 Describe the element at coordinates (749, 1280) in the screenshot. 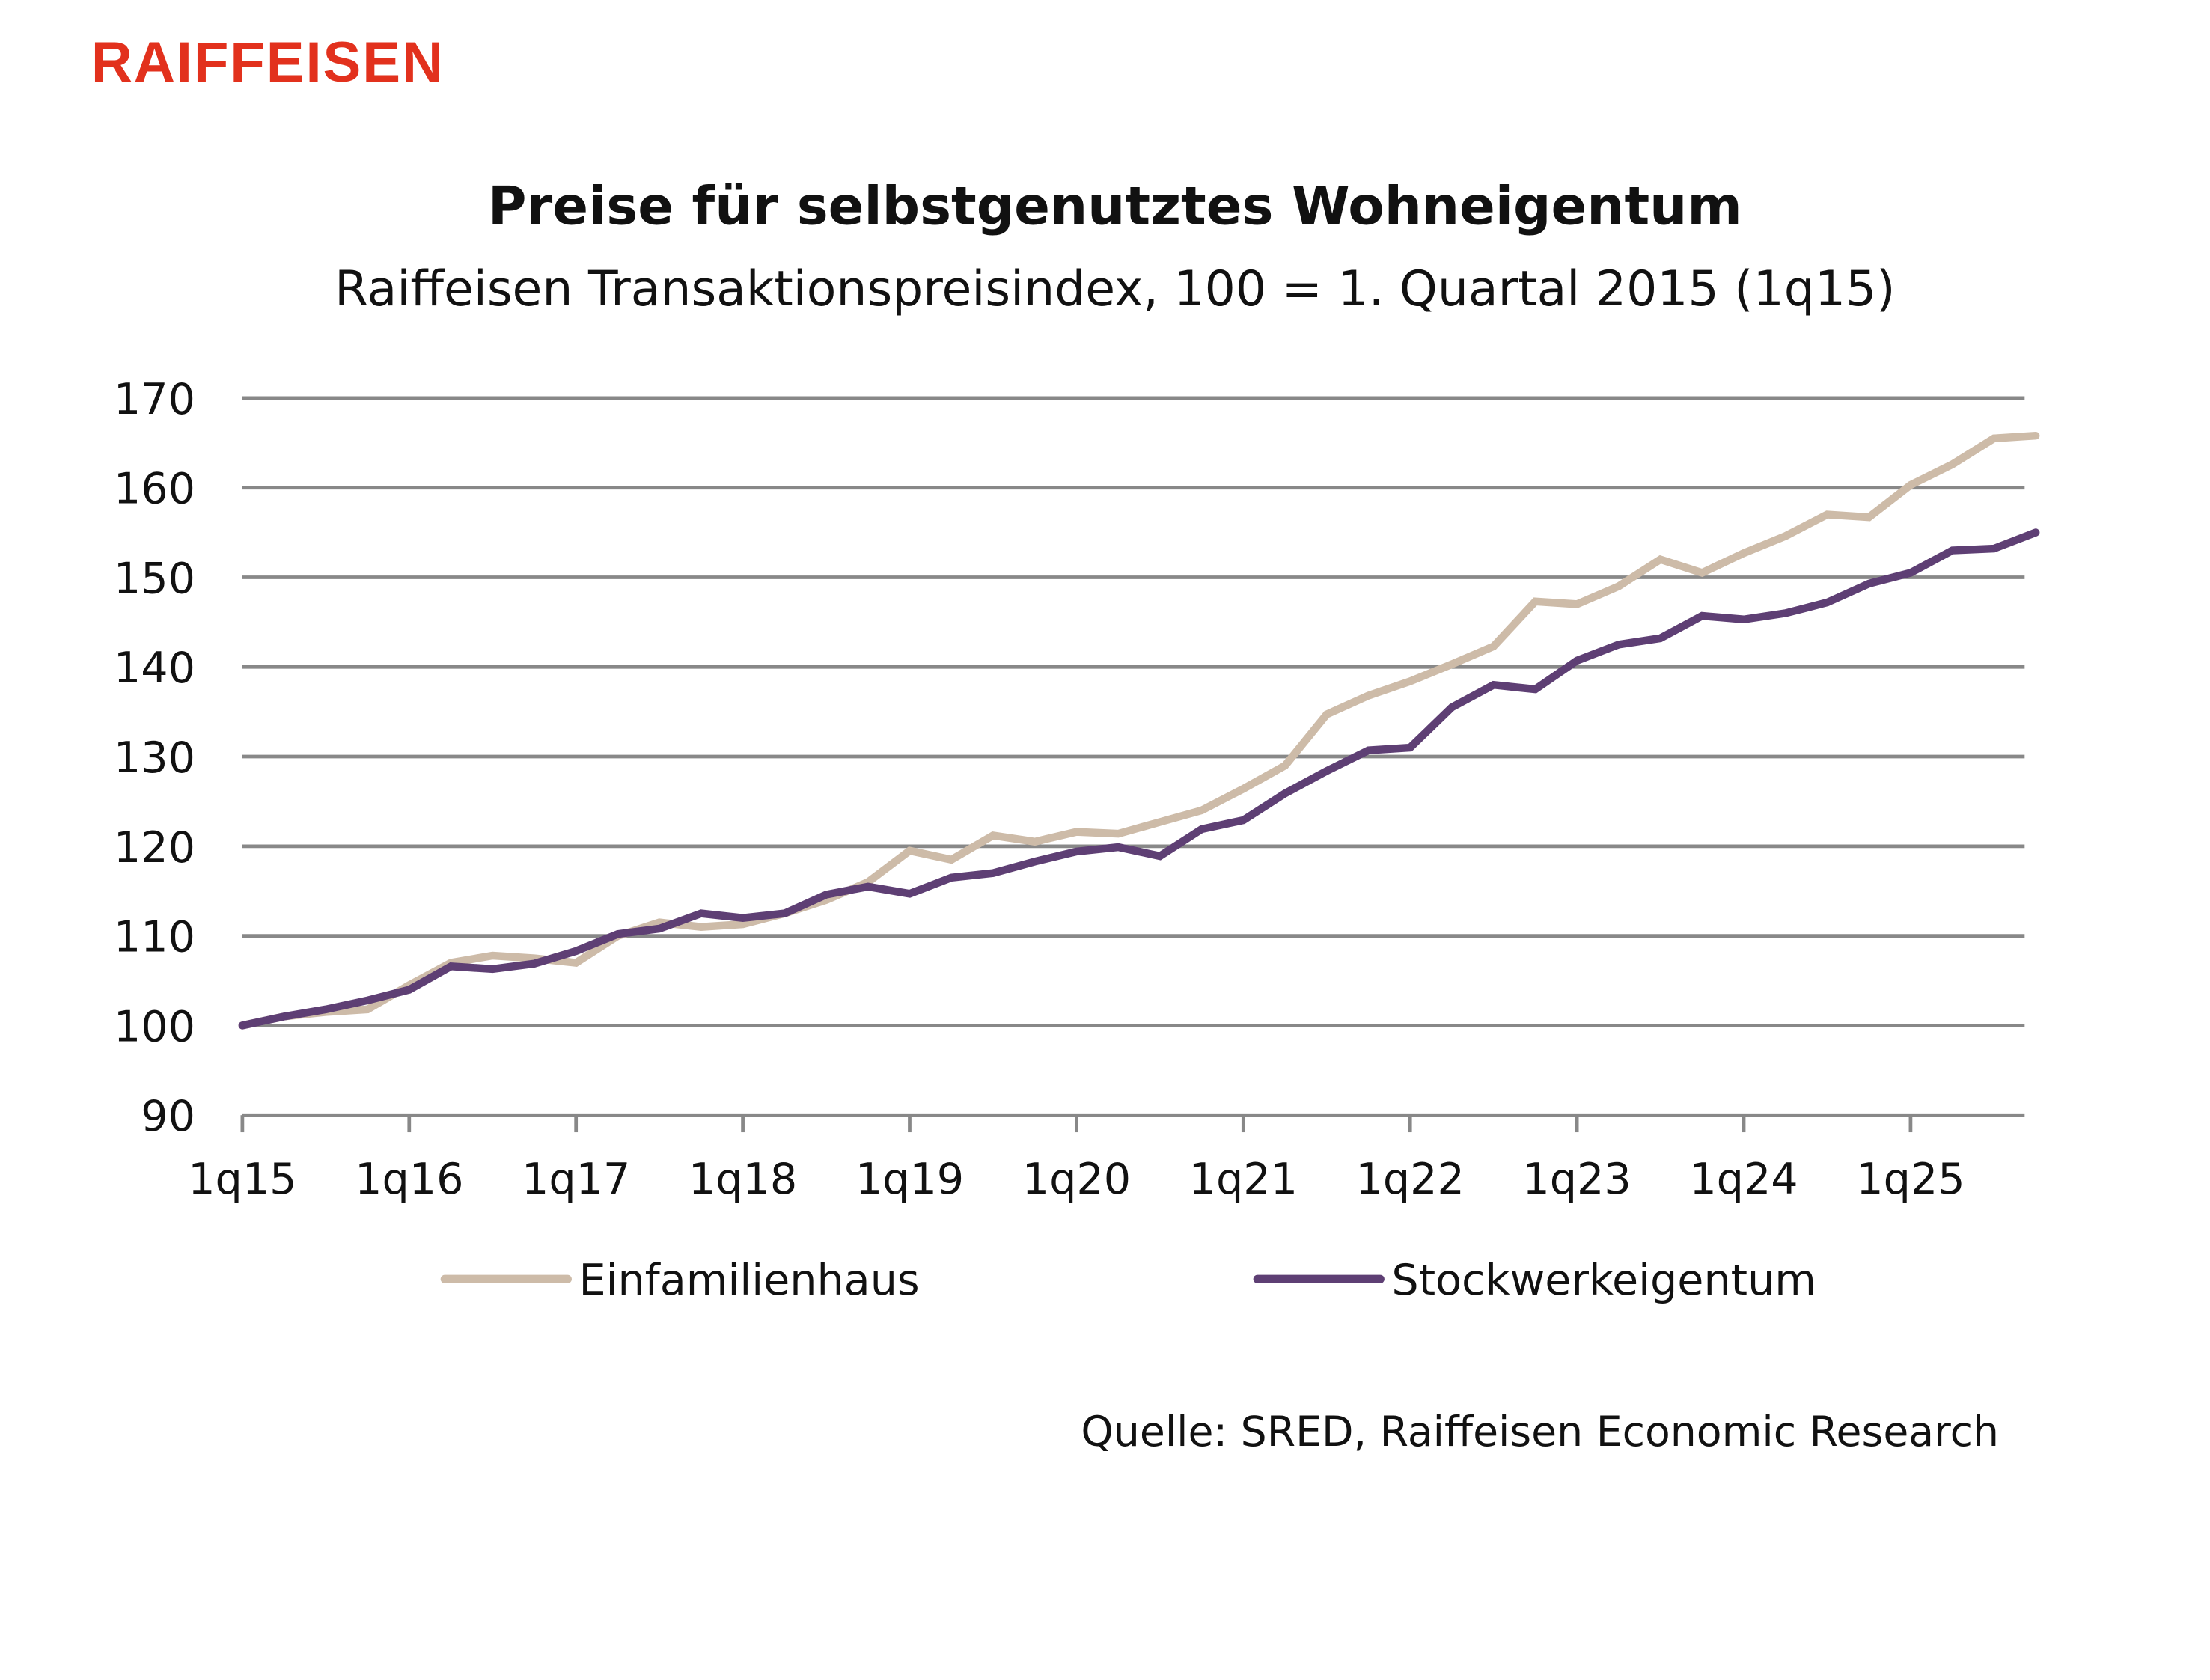

I see `legend-label-einfamilienhaus: Einfamilienhaus` at that location.